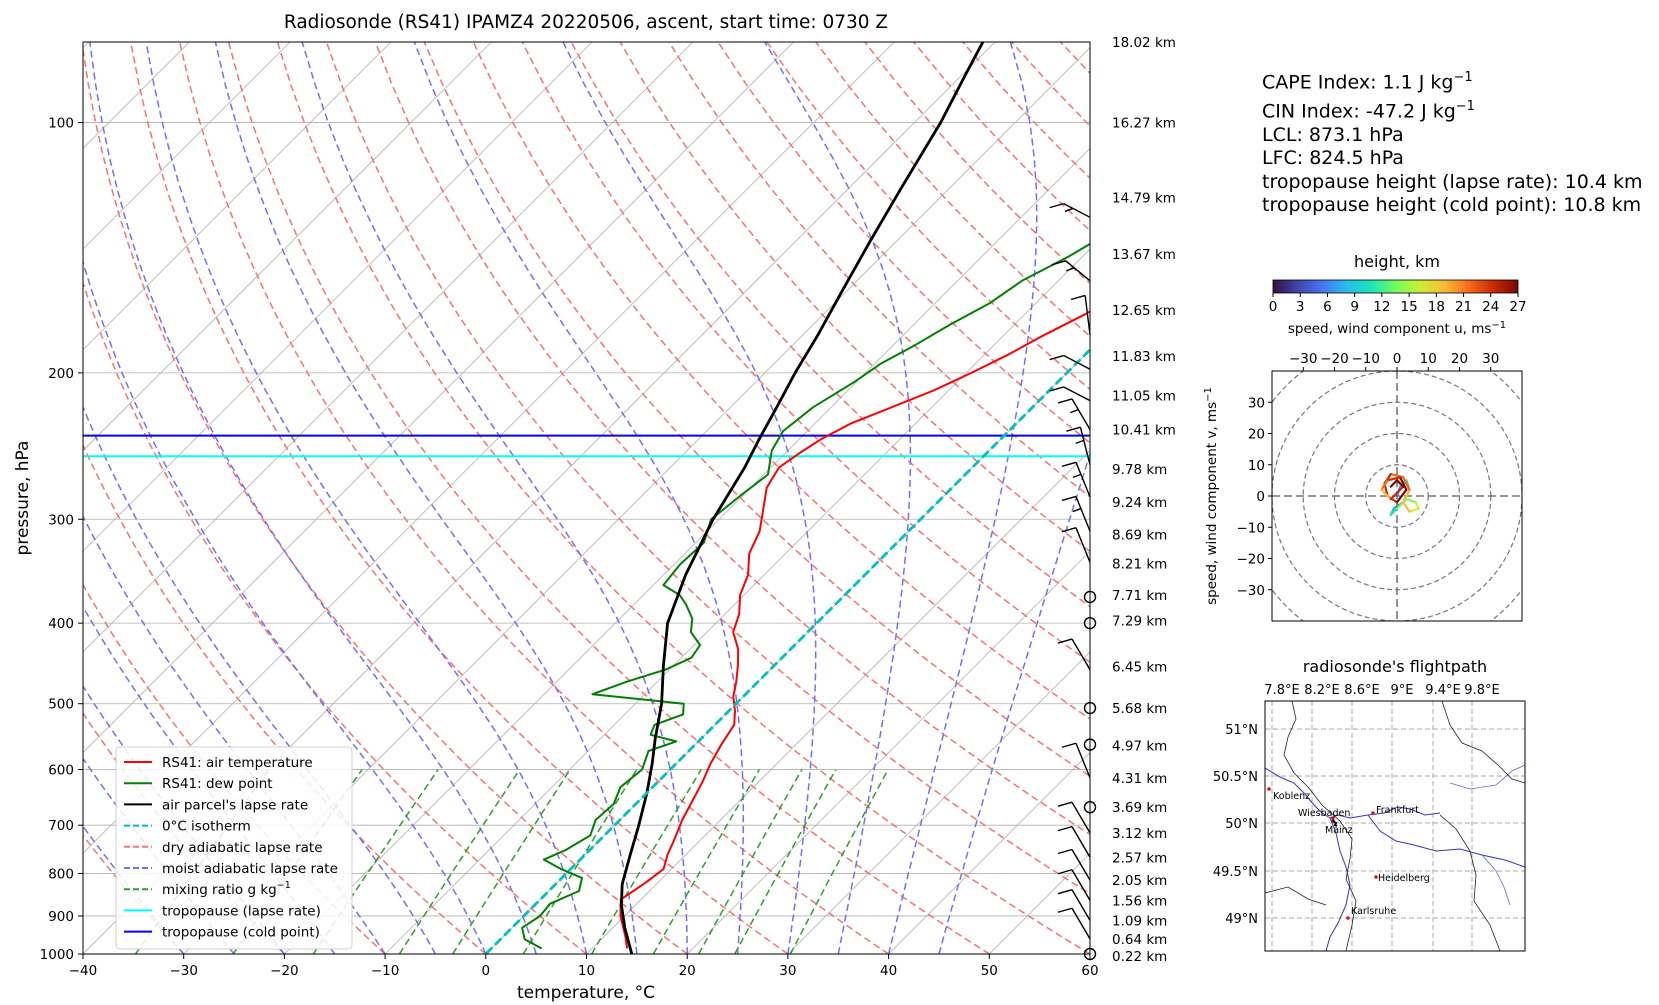 This screenshot has height=1005, width=1659. What do you see at coordinates (1256, 403) in the screenshot?
I see `hodograph-y-tick-label: 30` at bounding box center [1256, 403].